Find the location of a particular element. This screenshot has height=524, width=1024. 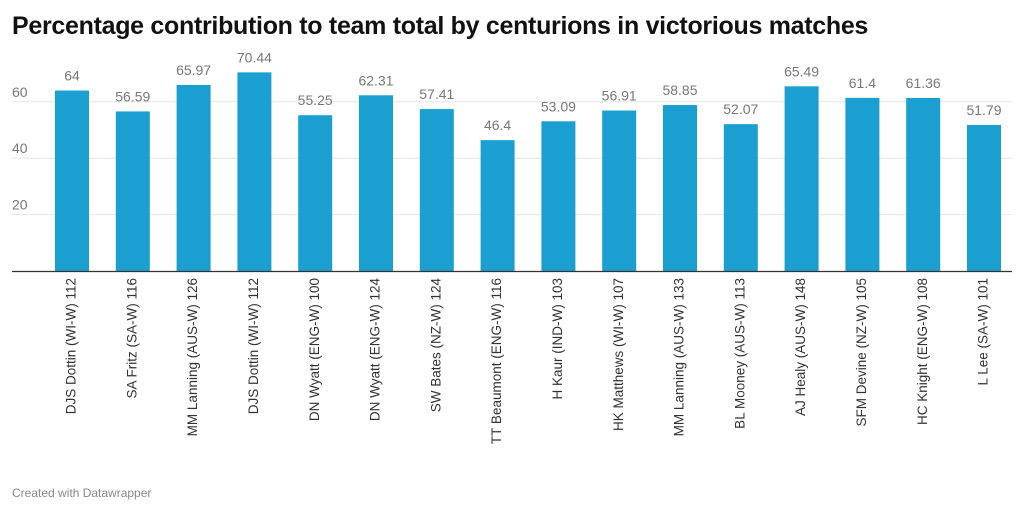

value-label: 53.09 is located at coordinates (558, 106).